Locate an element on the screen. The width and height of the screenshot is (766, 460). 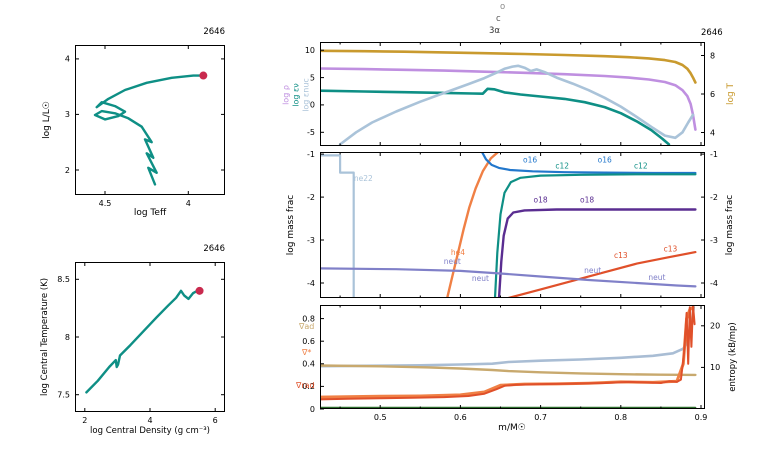
burn-annotation-3alpha: 3α is located at coordinates (495, 31).